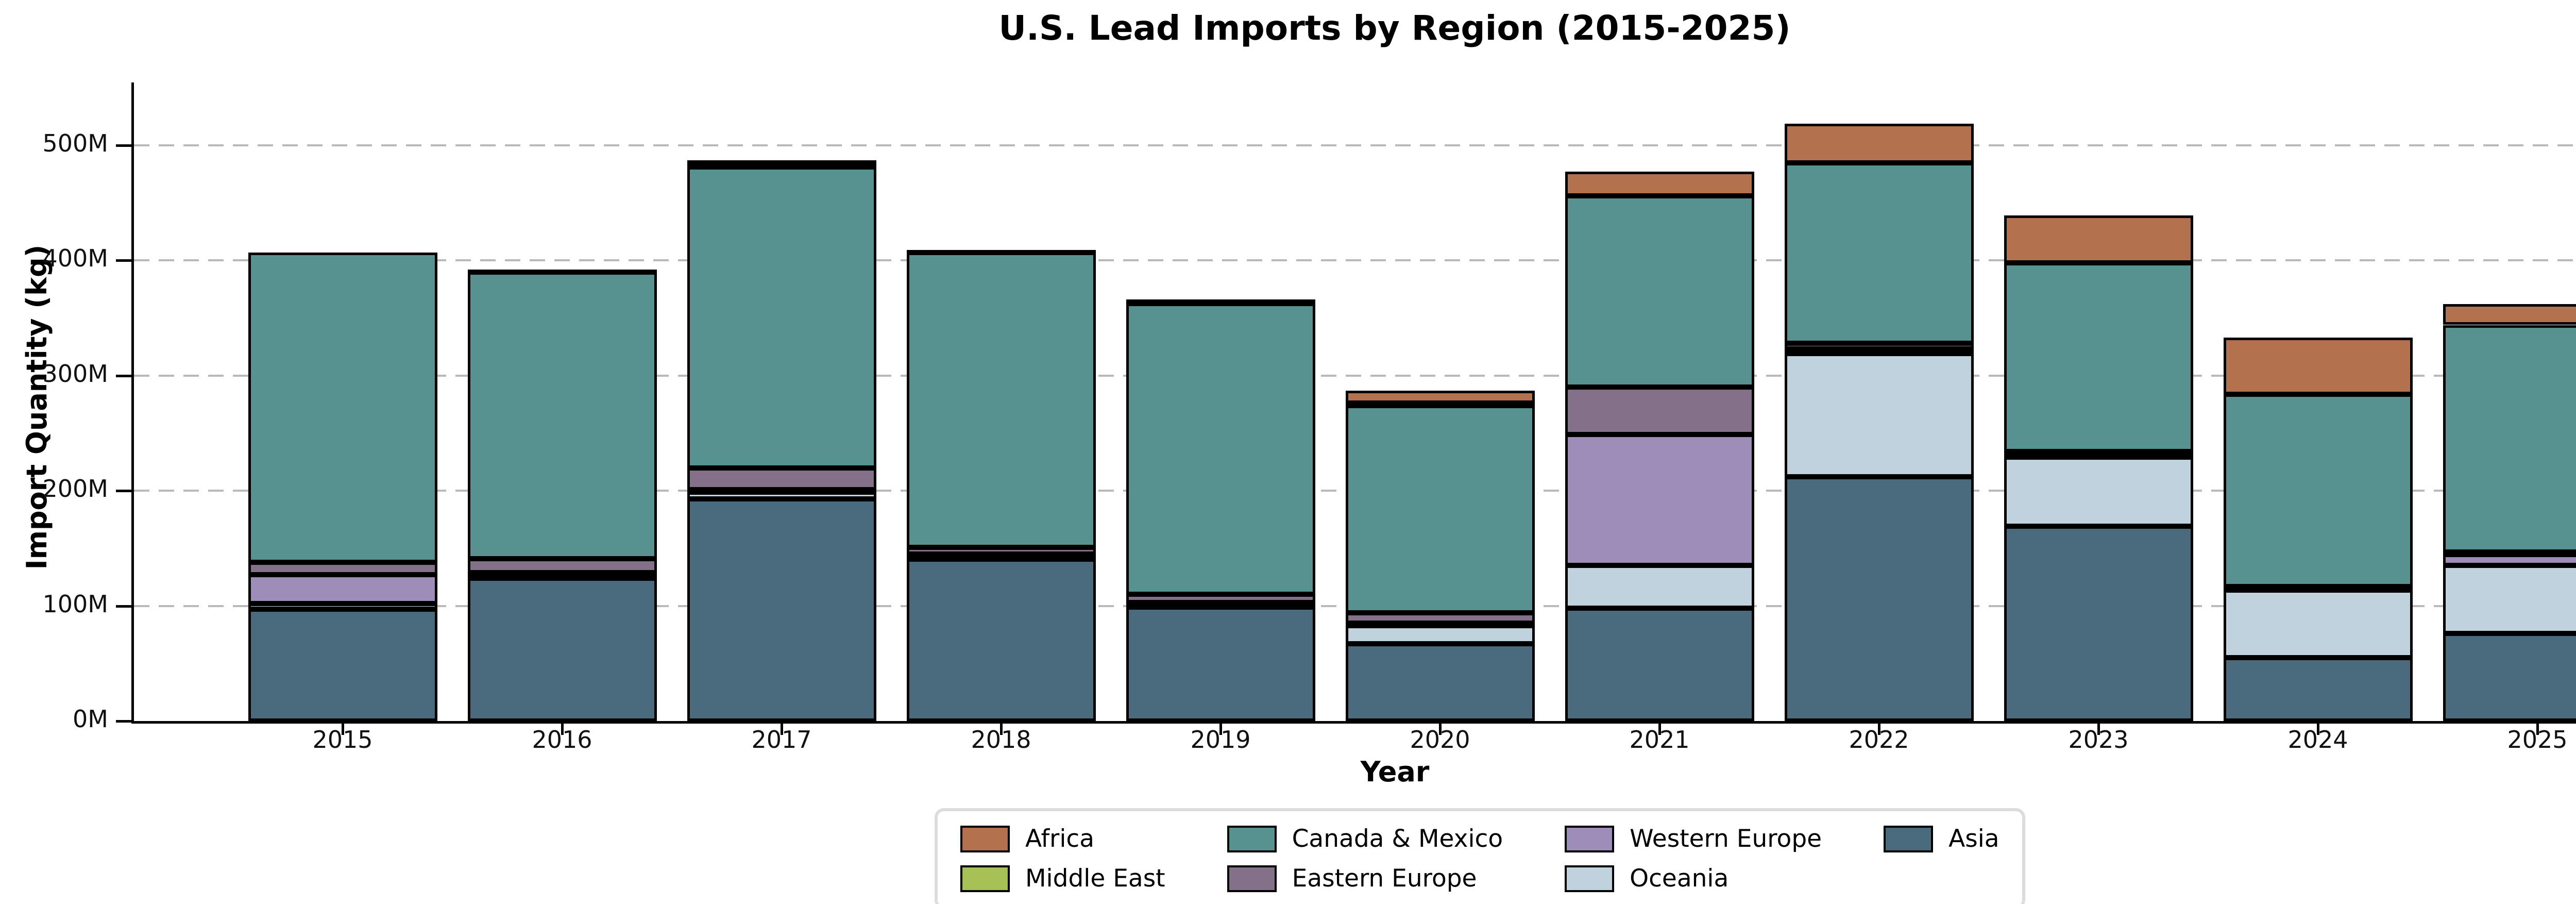  I want to click on bar-segment-2018-asia, so click(1001, 640).